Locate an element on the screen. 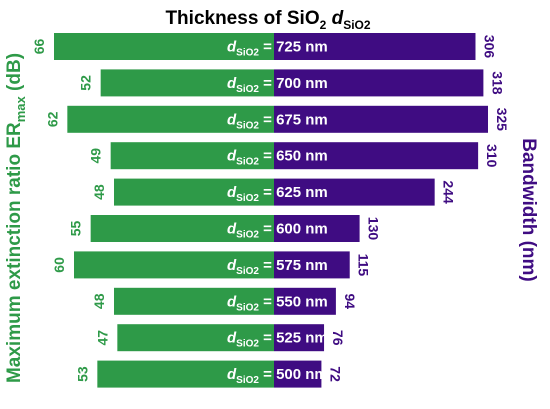 This screenshot has width=550, height=409. extinction-ratio-value-label: 53 is located at coordinates (82, 374).